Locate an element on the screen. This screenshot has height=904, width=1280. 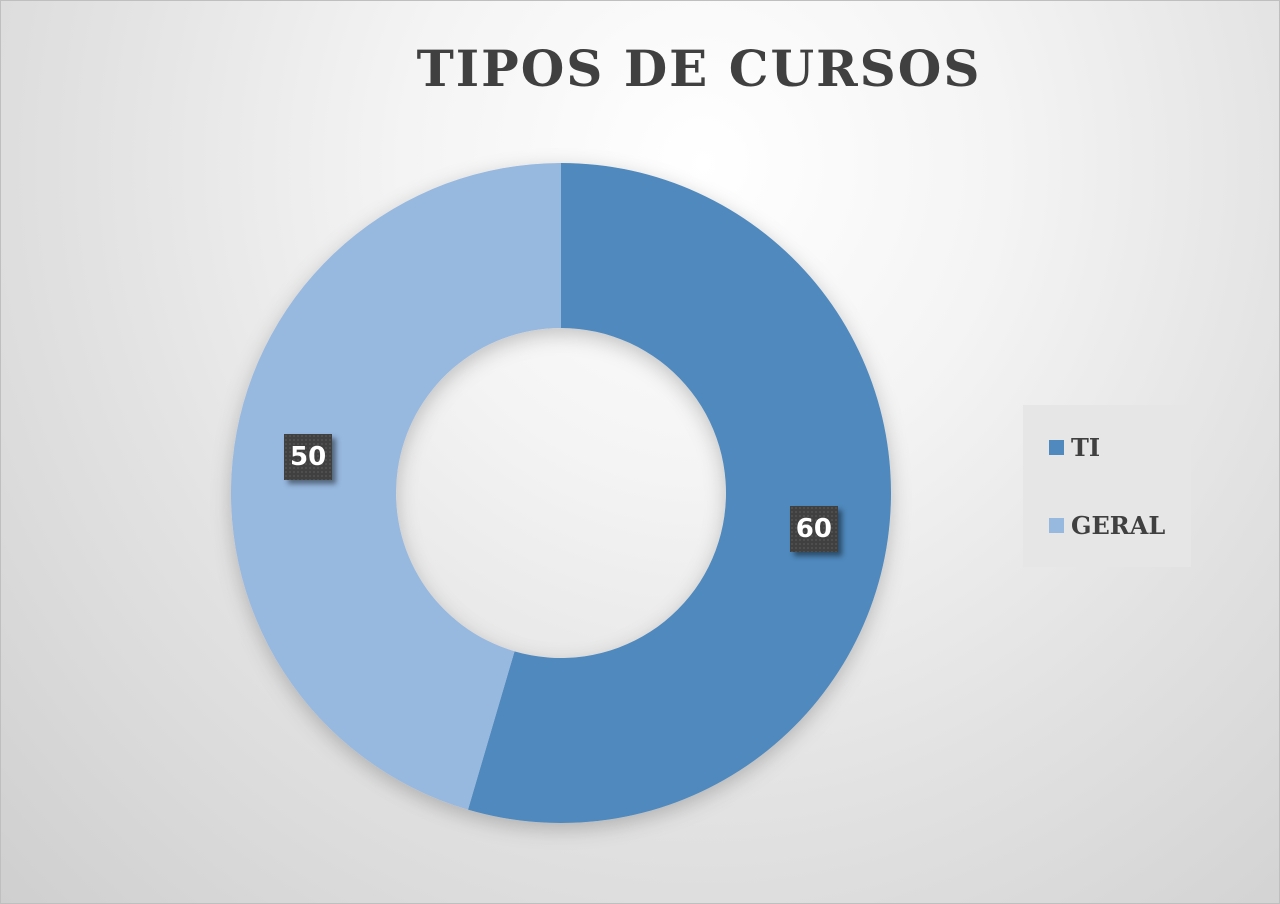
chart-legend: TI GERAL is located at coordinates (1107, 486).